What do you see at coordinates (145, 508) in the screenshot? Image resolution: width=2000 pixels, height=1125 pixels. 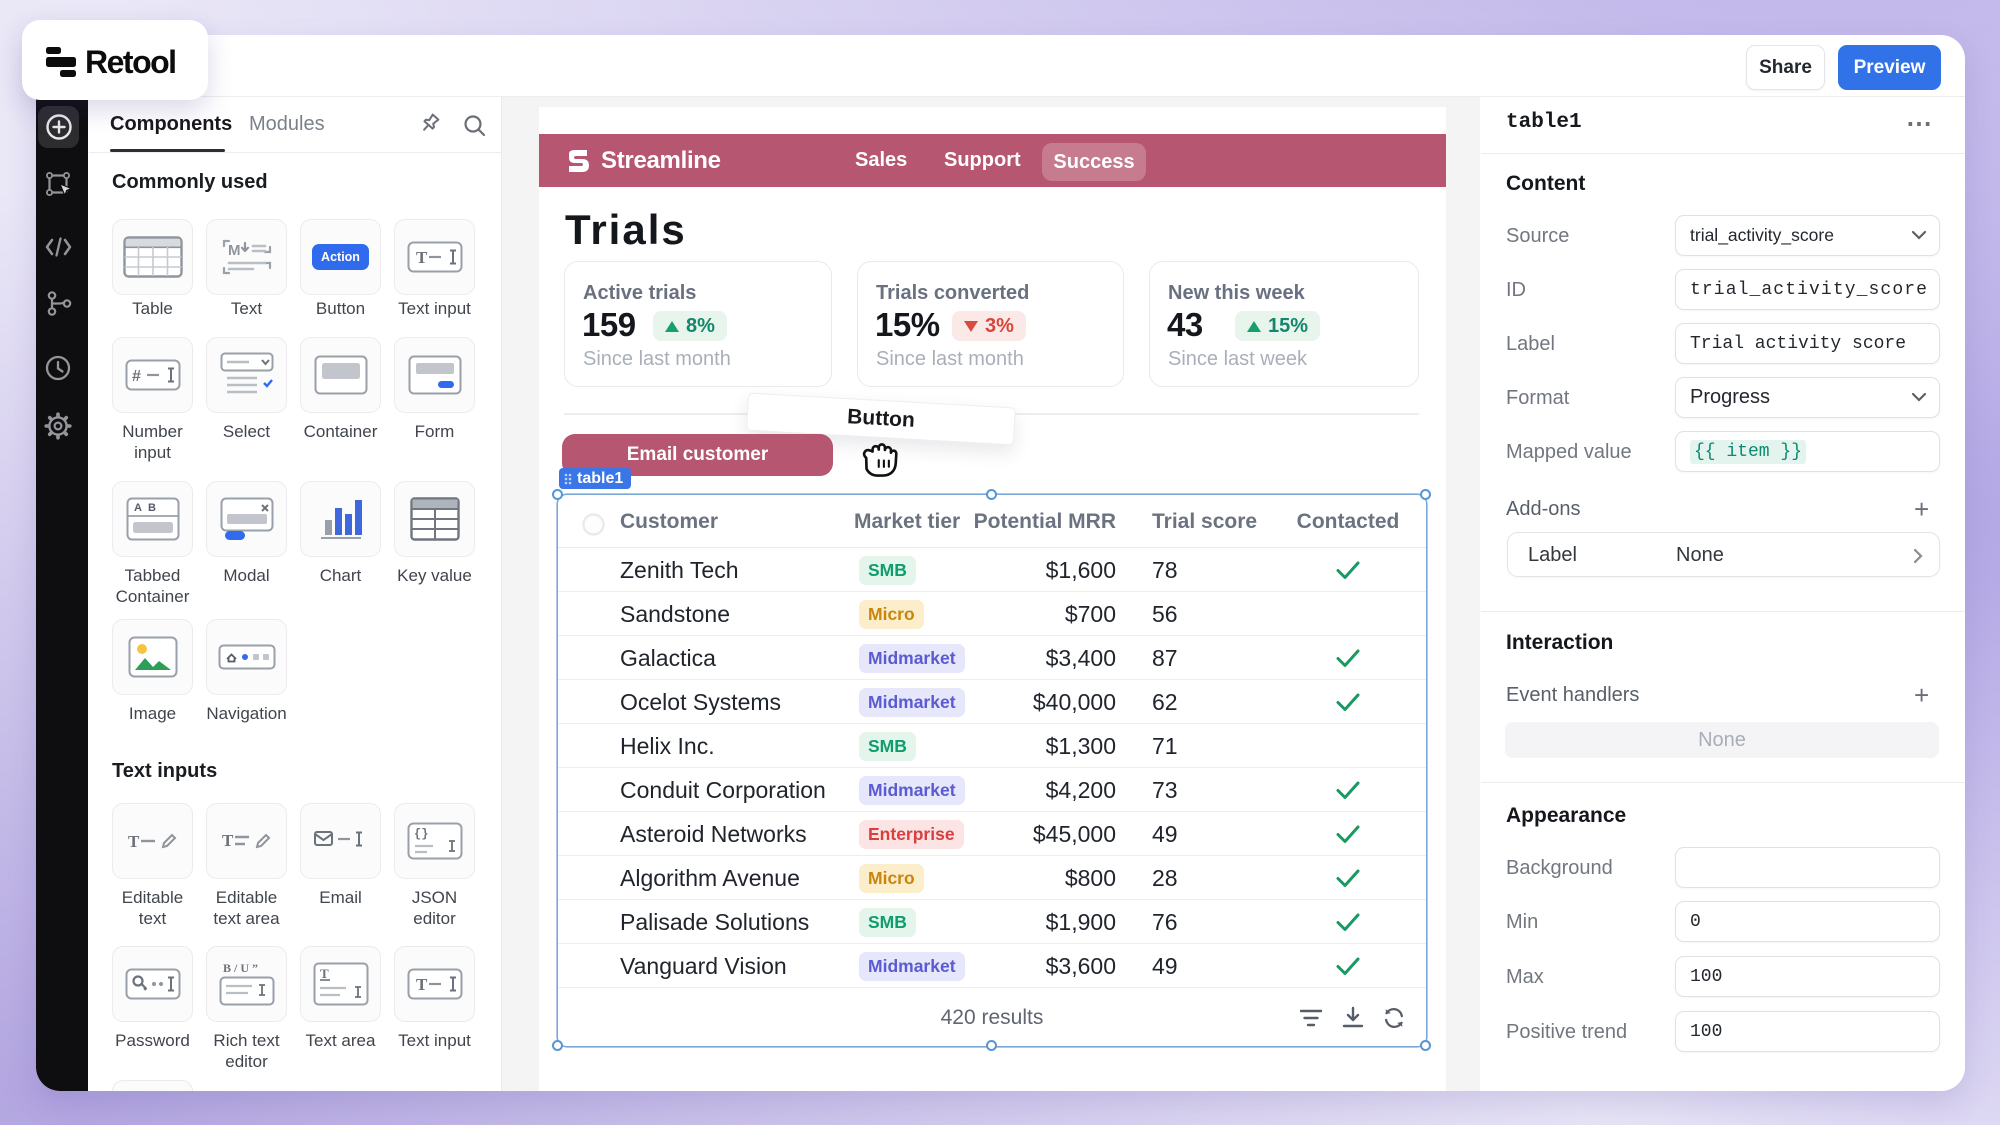 I see `svg-text: A B` at bounding box center [145, 508].